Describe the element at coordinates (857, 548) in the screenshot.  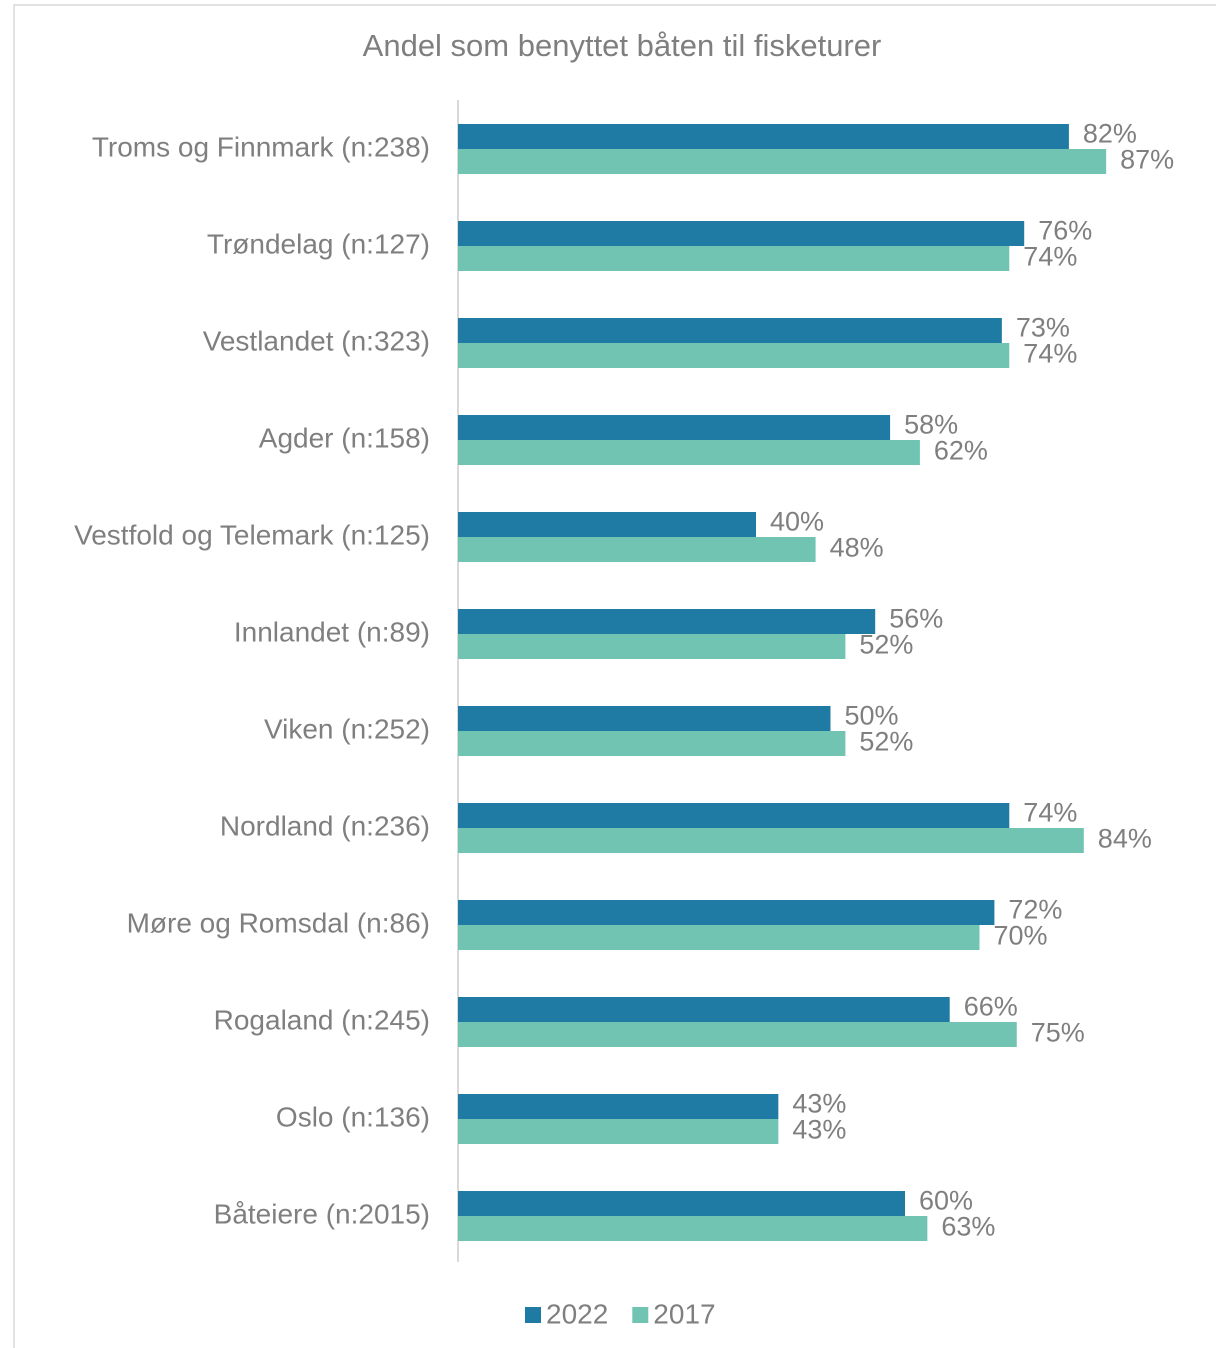
I see `value-label: 48%` at that location.